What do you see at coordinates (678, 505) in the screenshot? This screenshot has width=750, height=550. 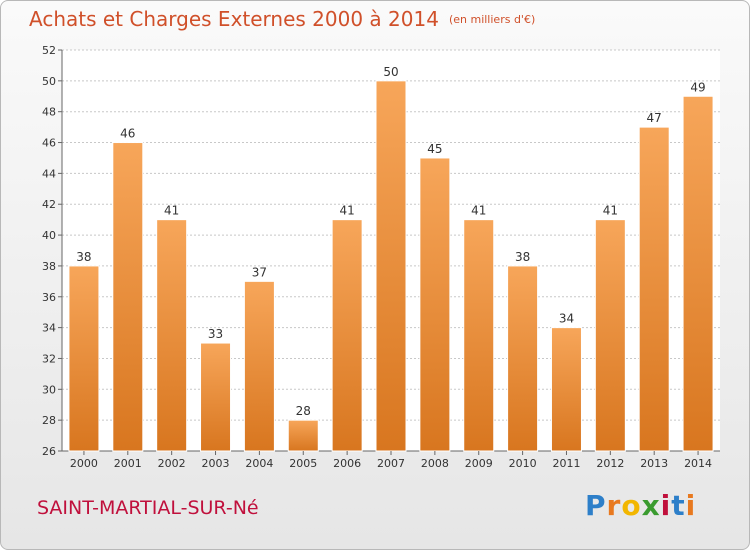 I see `logo-letter: t` at bounding box center [678, 505].